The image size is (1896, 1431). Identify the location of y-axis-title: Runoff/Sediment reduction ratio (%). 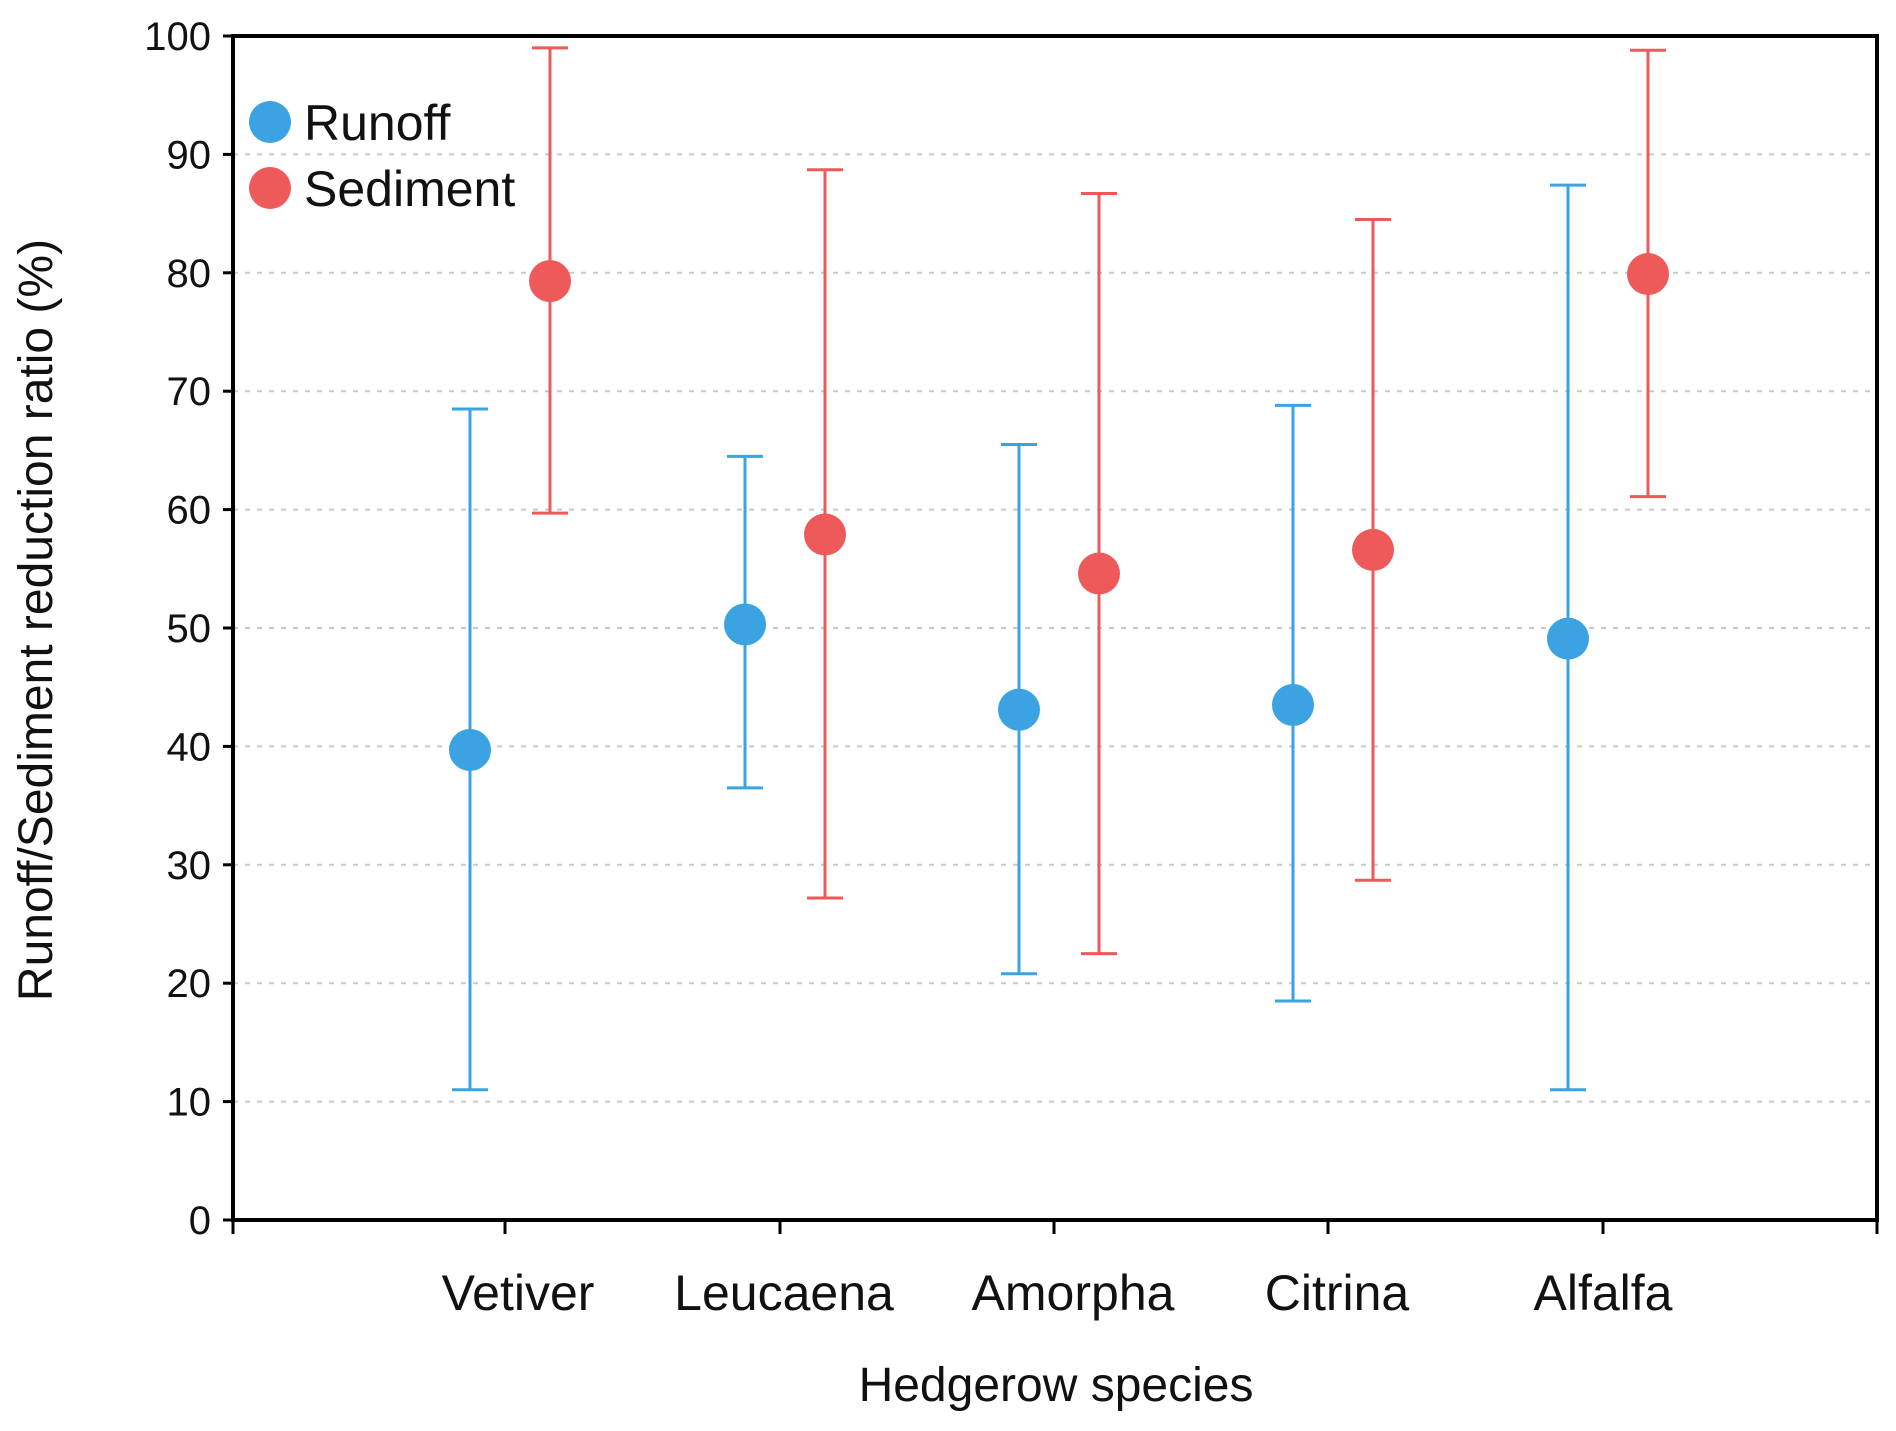
(36, 620).